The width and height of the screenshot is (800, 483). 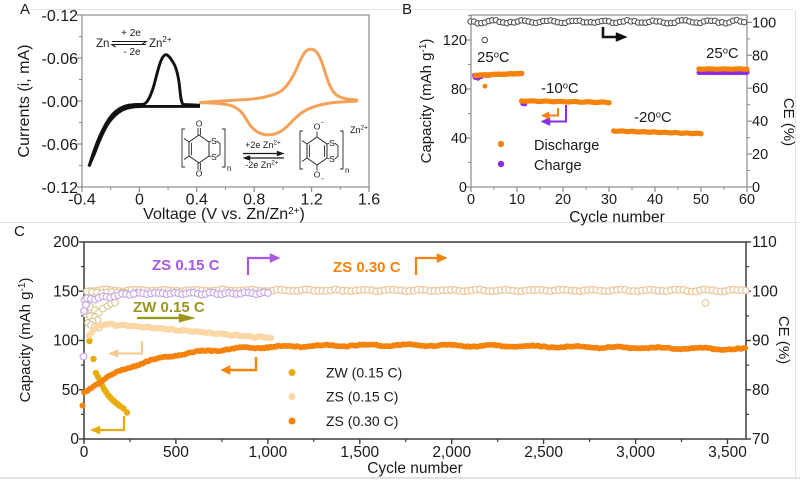 What do you see at coordinates (635, 452) in the screenshot?
I see `svg-text: 3,000` at bounding box center [635, 452].